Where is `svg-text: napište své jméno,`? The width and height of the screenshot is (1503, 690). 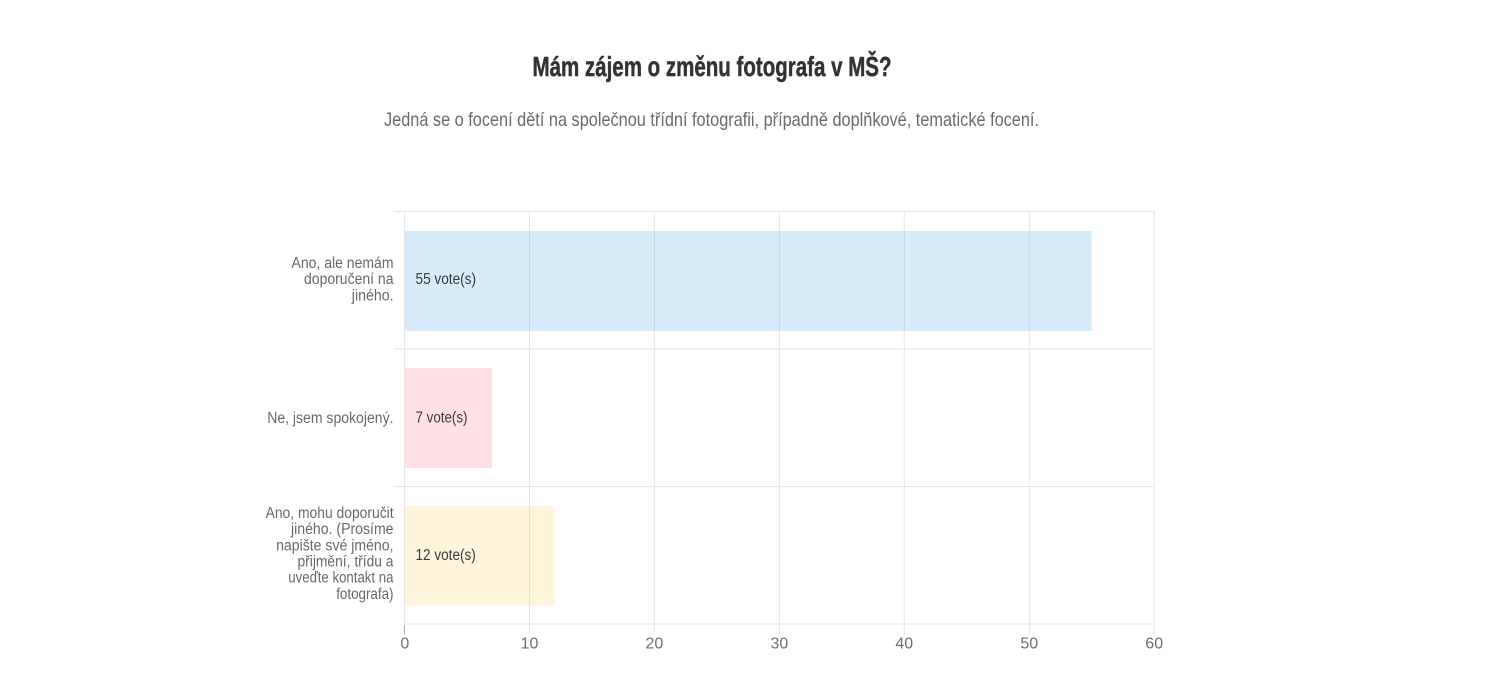 svg-text: napište své jméno, is located at coordinates (334, 545).